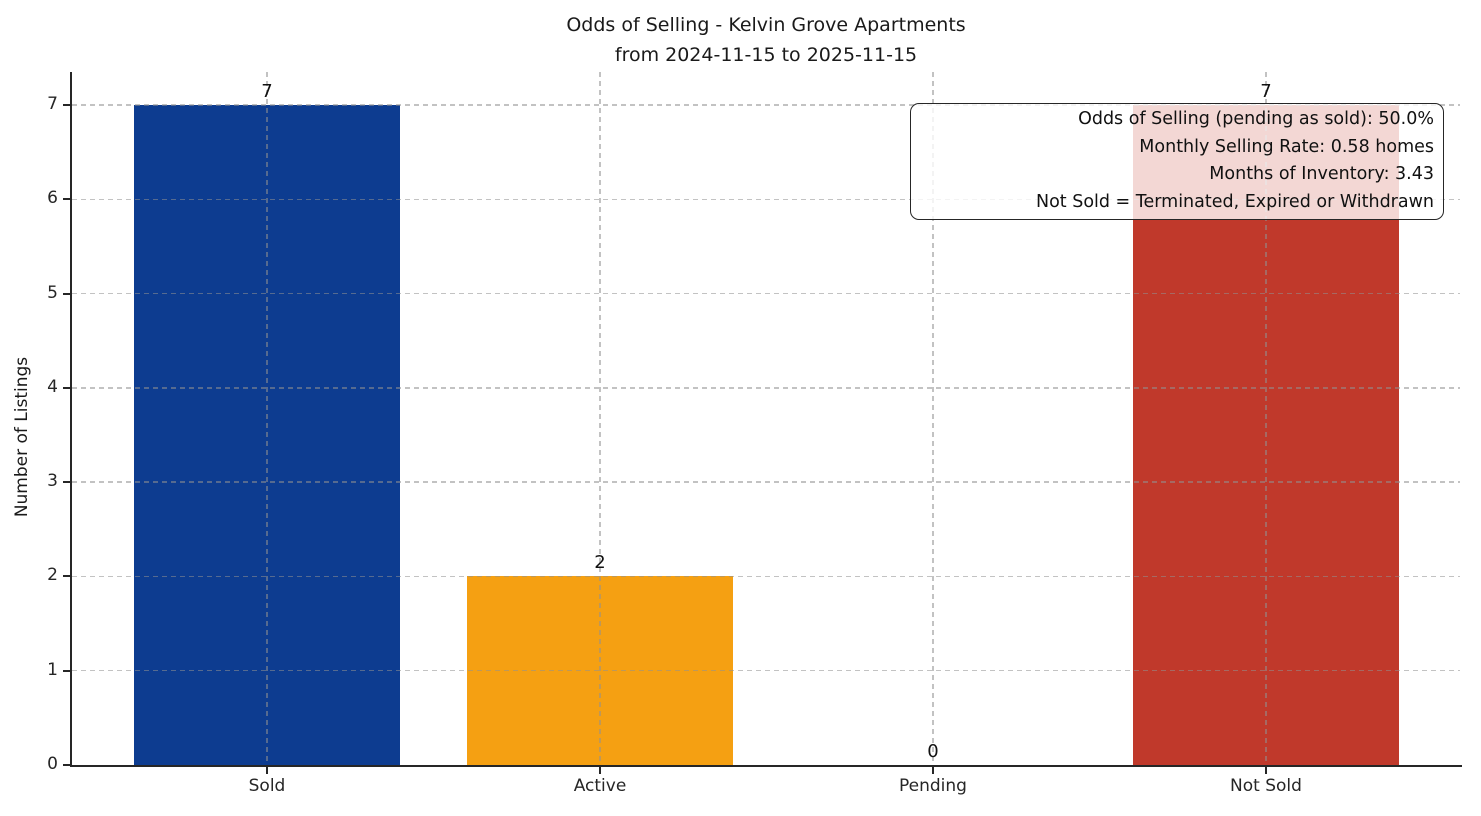 This screenshot has height=816, width=1481. What do you see at coordinates (600, 418) in the screenshot?
I see `v-gridline-active` at bounding box center [600, 418].